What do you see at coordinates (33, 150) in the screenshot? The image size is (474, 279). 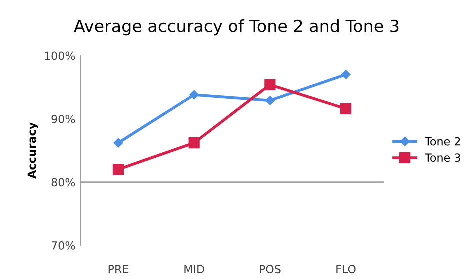 I see `y-axis-title: Accuracy` at bounding box center [33, 150].